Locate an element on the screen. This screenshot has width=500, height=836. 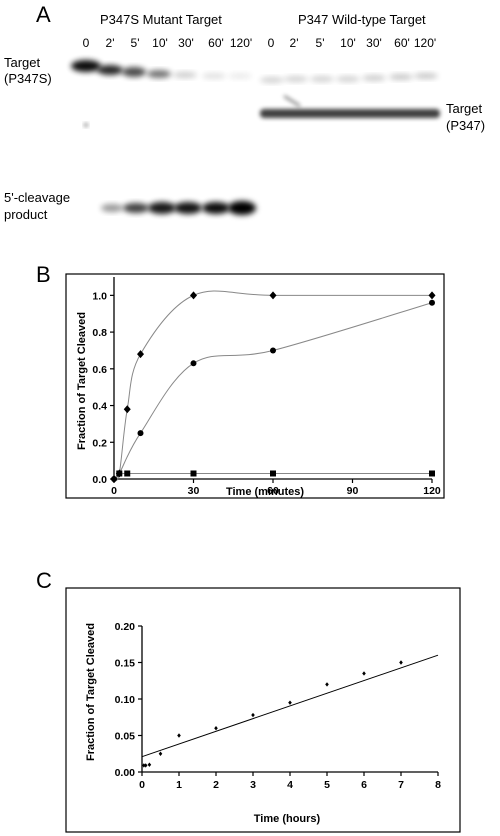
gel-smear is located at coordinates (292, 101).